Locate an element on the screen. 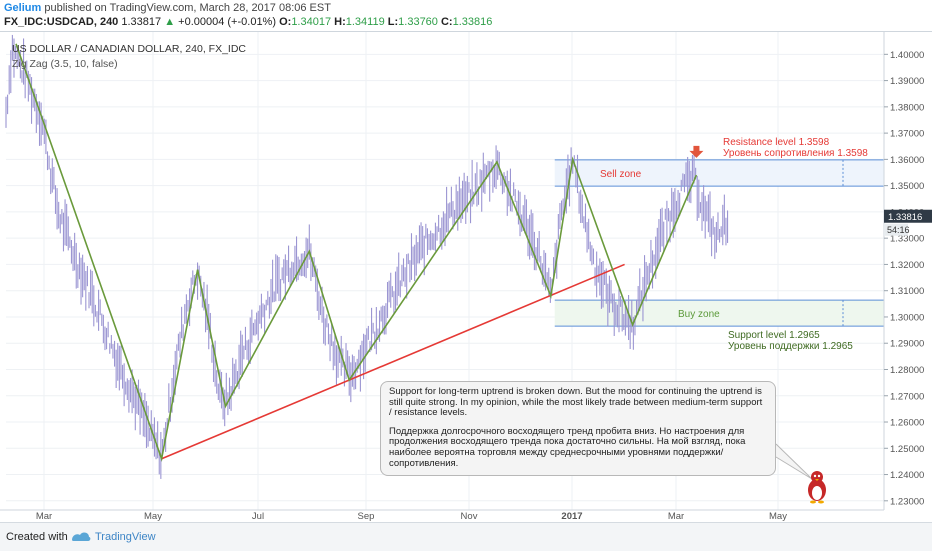 The width and height of the screenshot is (932, 551). close-value: 1.33816 is located at coordinates (472, 22).